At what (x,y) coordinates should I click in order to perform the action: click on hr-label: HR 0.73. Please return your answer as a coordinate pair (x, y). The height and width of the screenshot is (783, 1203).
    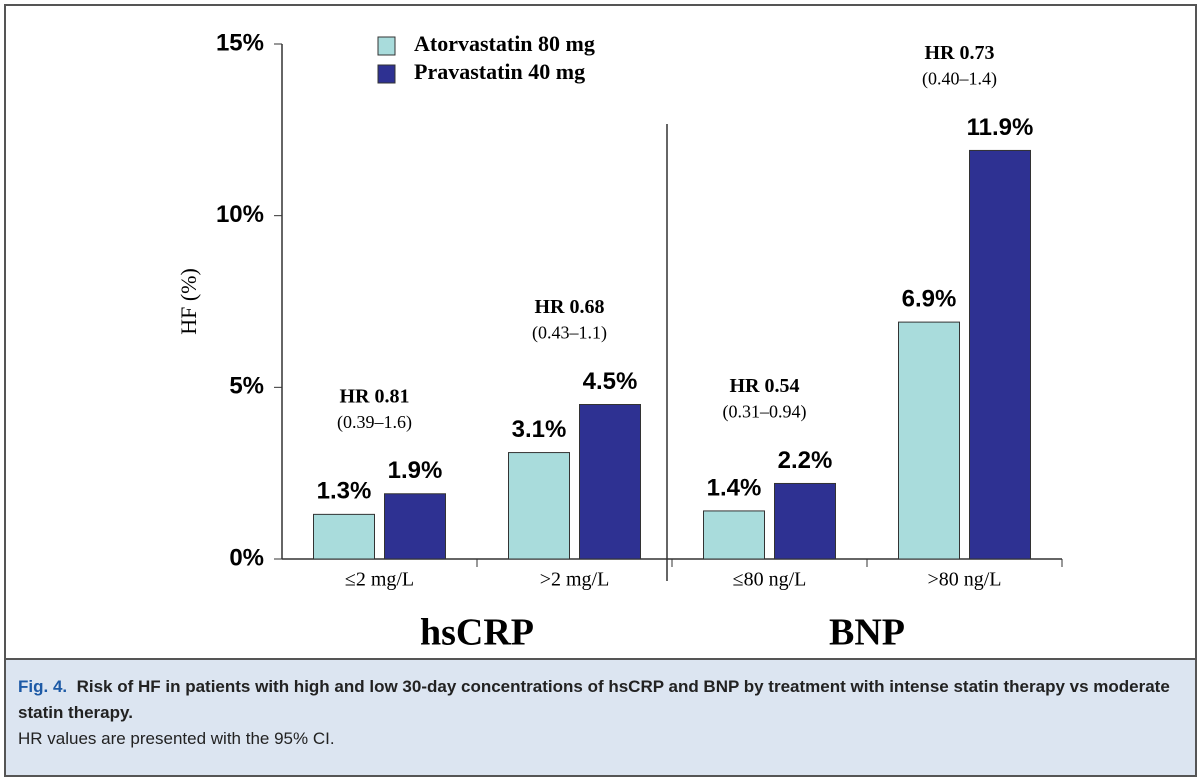
    Looking at the image, I should click on (960, 53).